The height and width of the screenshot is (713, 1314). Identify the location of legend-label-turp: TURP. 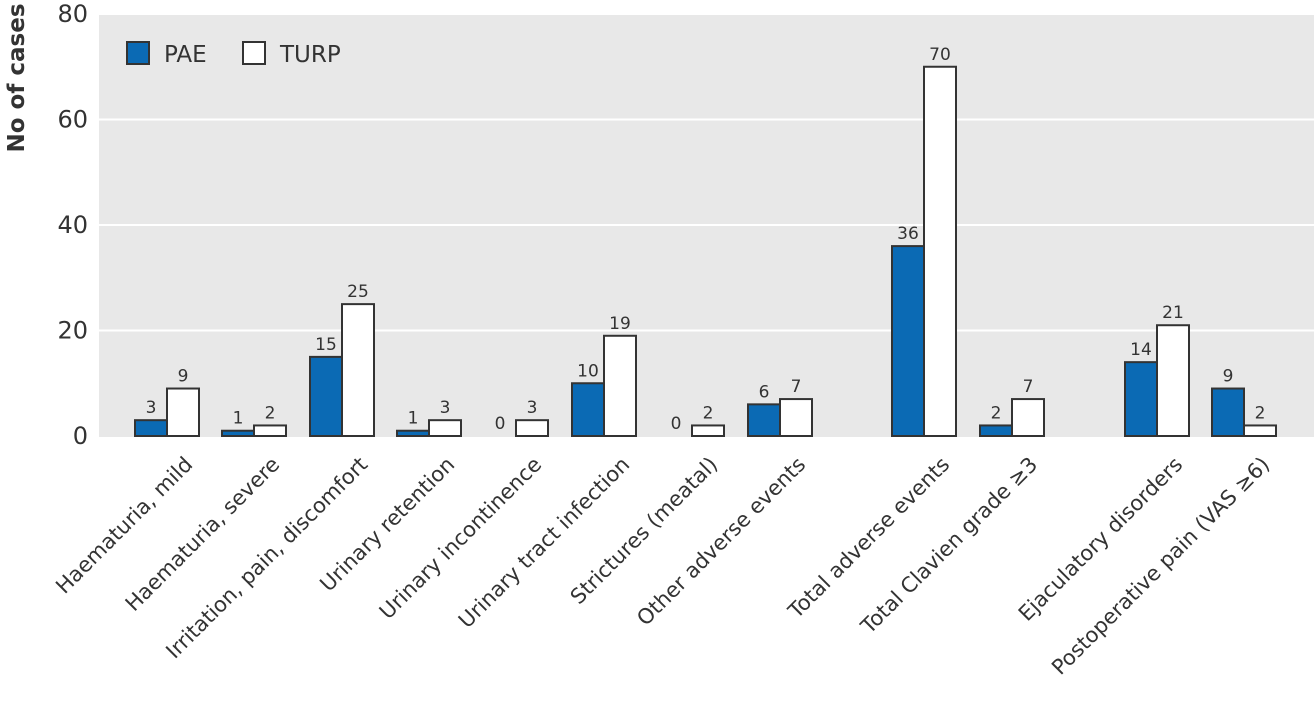
(310, 55).